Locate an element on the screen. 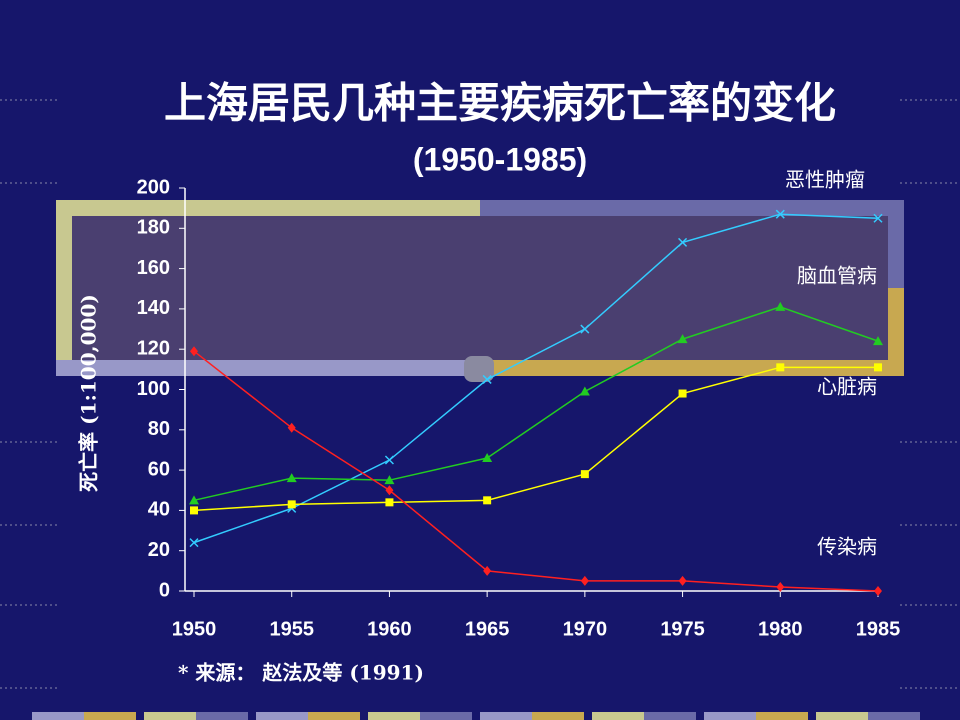 Image resolution: width=960 pixels, height=720 pixels. x-tick-label: 1950 is located at coordinates (194, 629).